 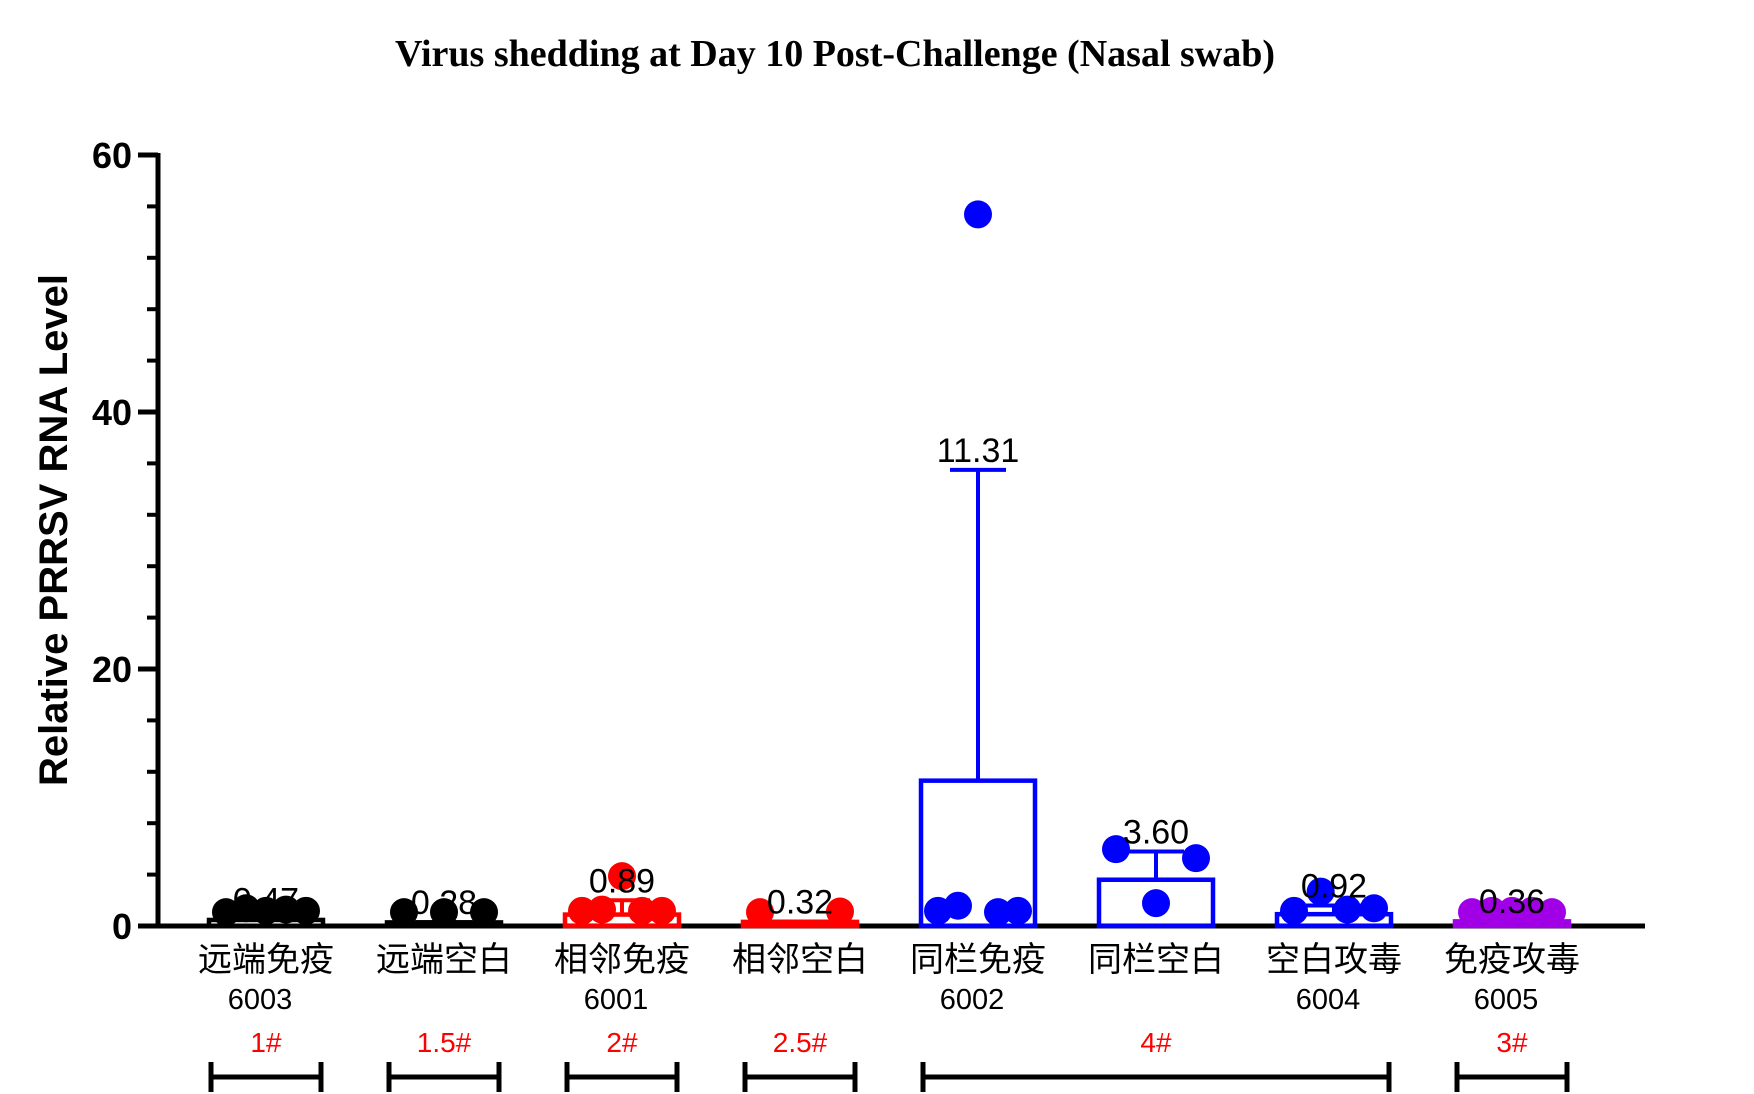 What do you see at coordinates (1156, 1042) in the screenshot?
I see `group-label: 4#` at bounding box center [1156, 1042].